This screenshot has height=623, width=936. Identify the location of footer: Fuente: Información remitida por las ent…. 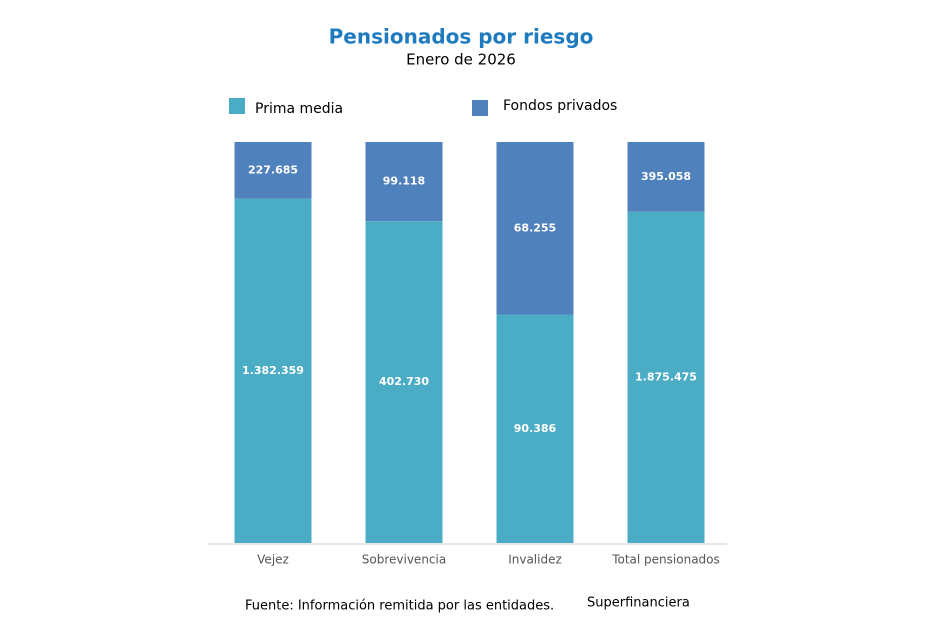
(399, 606).